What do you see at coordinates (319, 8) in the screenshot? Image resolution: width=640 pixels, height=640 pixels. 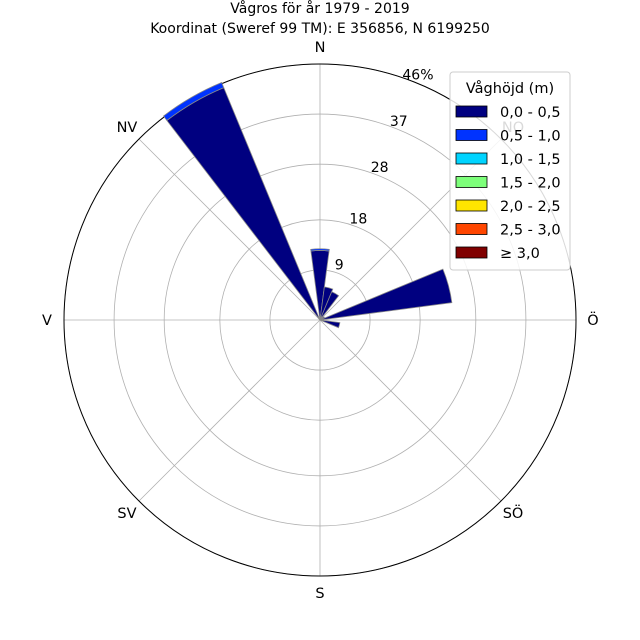 I see `chart-title: Vågros för år 1979 - 2019` at bounding box center [319, 8].